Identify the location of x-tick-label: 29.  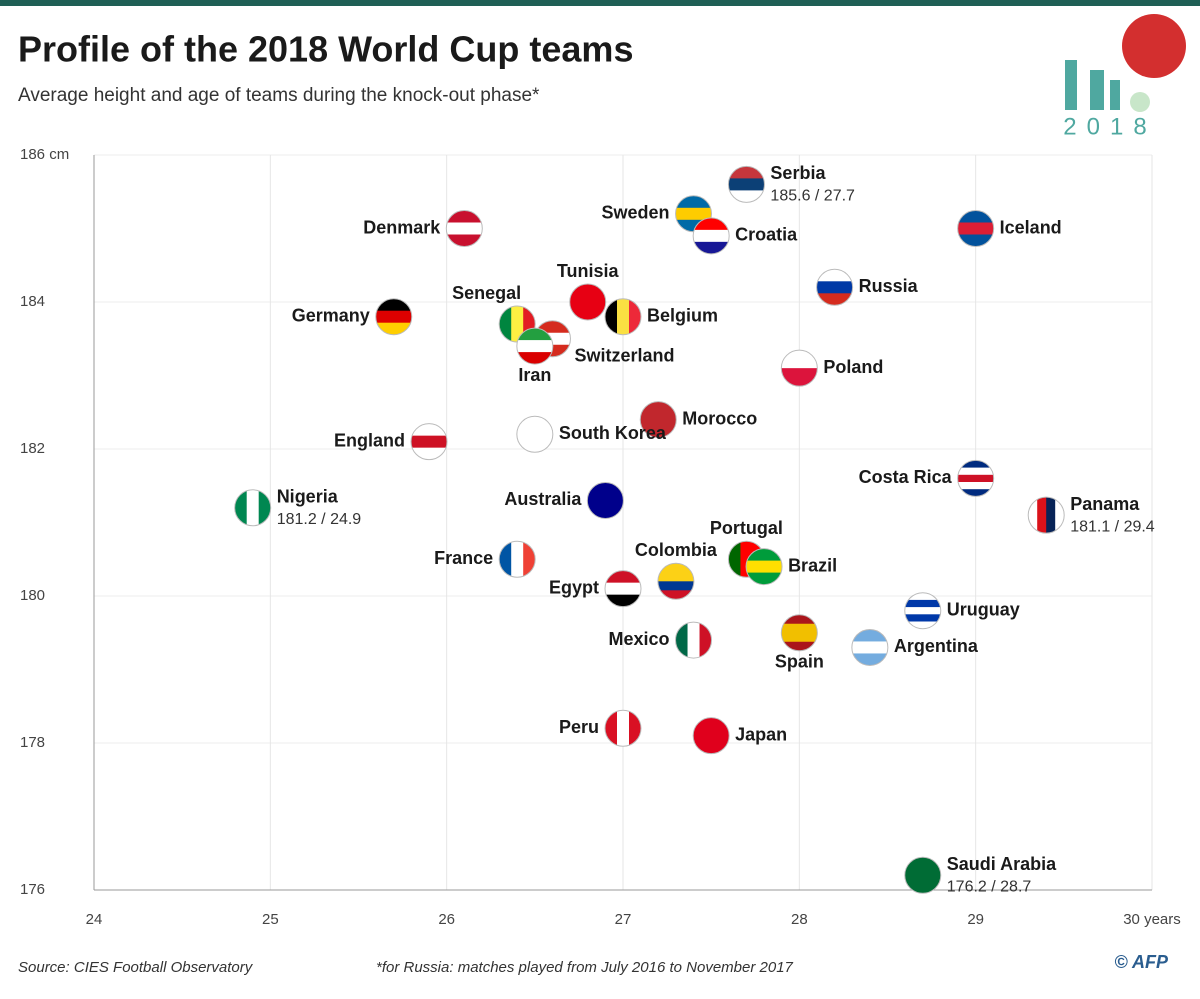
(975, 919).